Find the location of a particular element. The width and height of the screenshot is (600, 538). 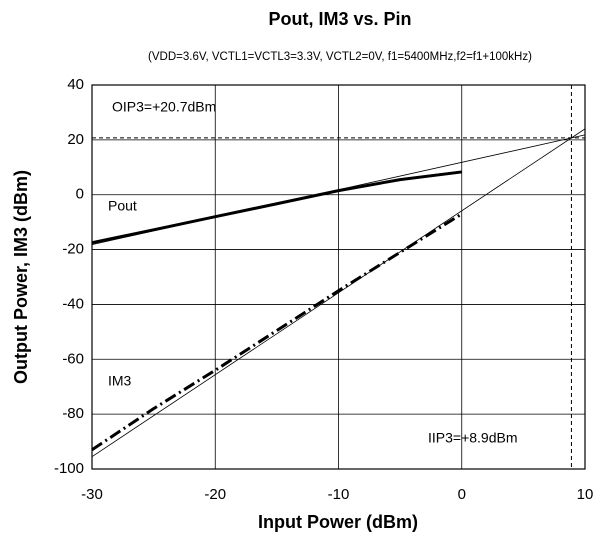

x-tick-label: -20 is located at coordinates (215, 494).